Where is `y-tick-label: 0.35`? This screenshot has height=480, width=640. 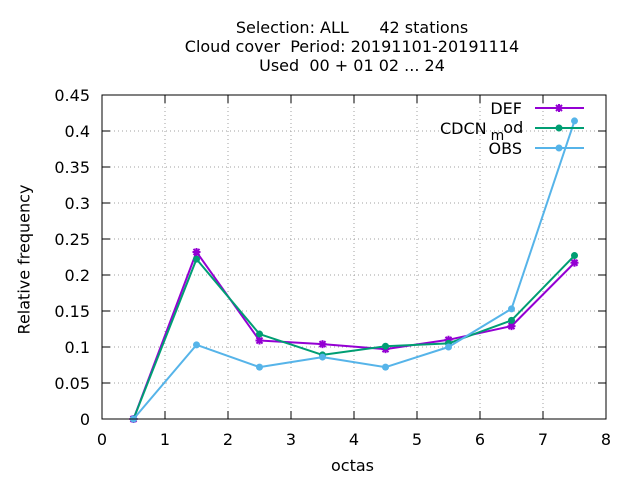 y-tick-label: 0.35 is located at coordinates (72, 167).